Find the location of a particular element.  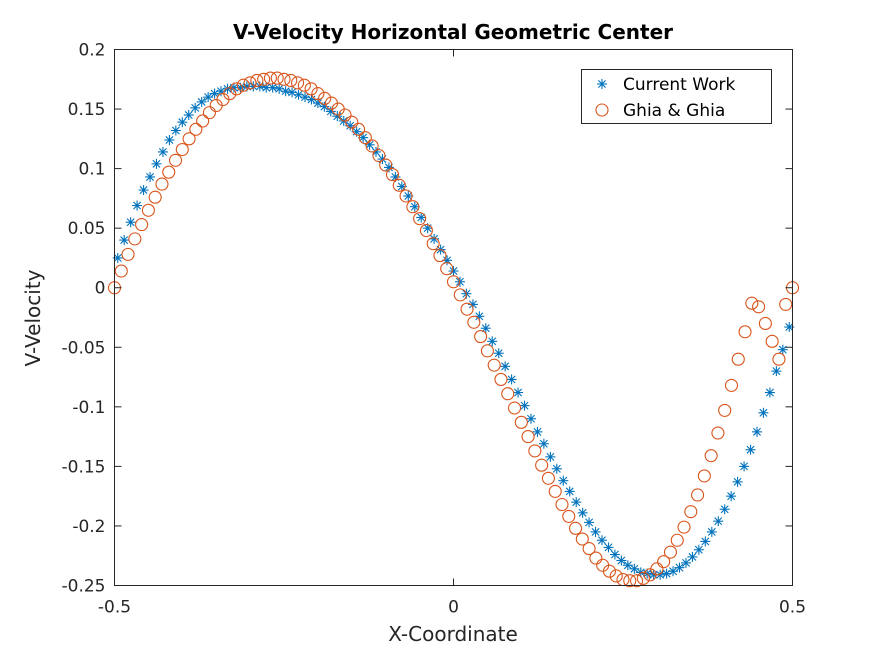

y-tick-label: -0.2 is located at coordinates (88, 527).